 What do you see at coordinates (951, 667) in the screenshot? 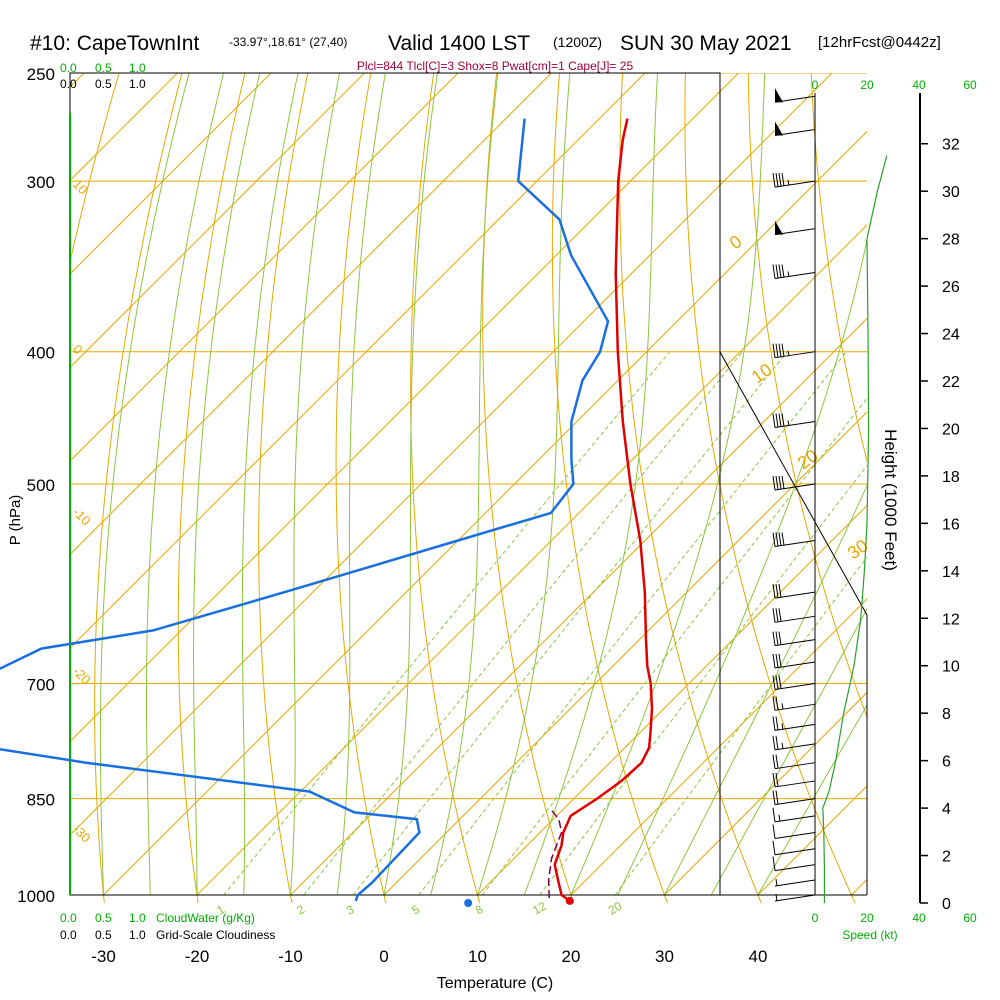
I see `height-tick-label: 10` at bounding box center [951, 667].